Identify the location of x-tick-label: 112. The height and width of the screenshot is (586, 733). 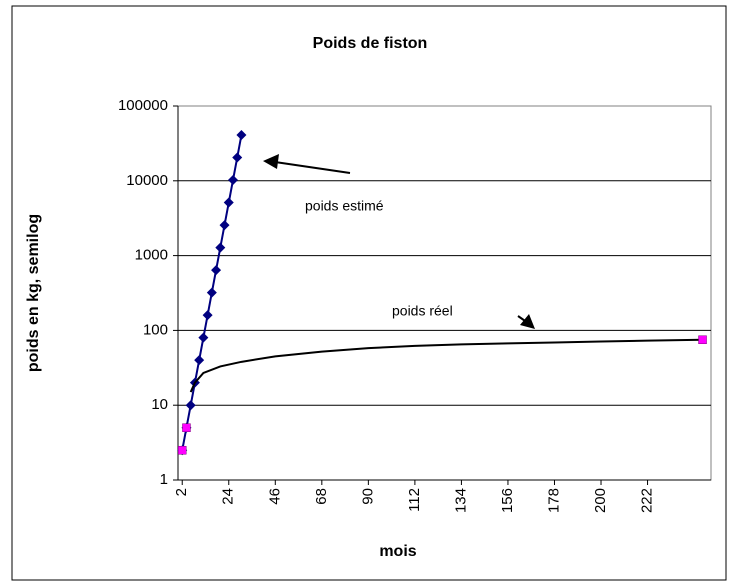
(414, 500).